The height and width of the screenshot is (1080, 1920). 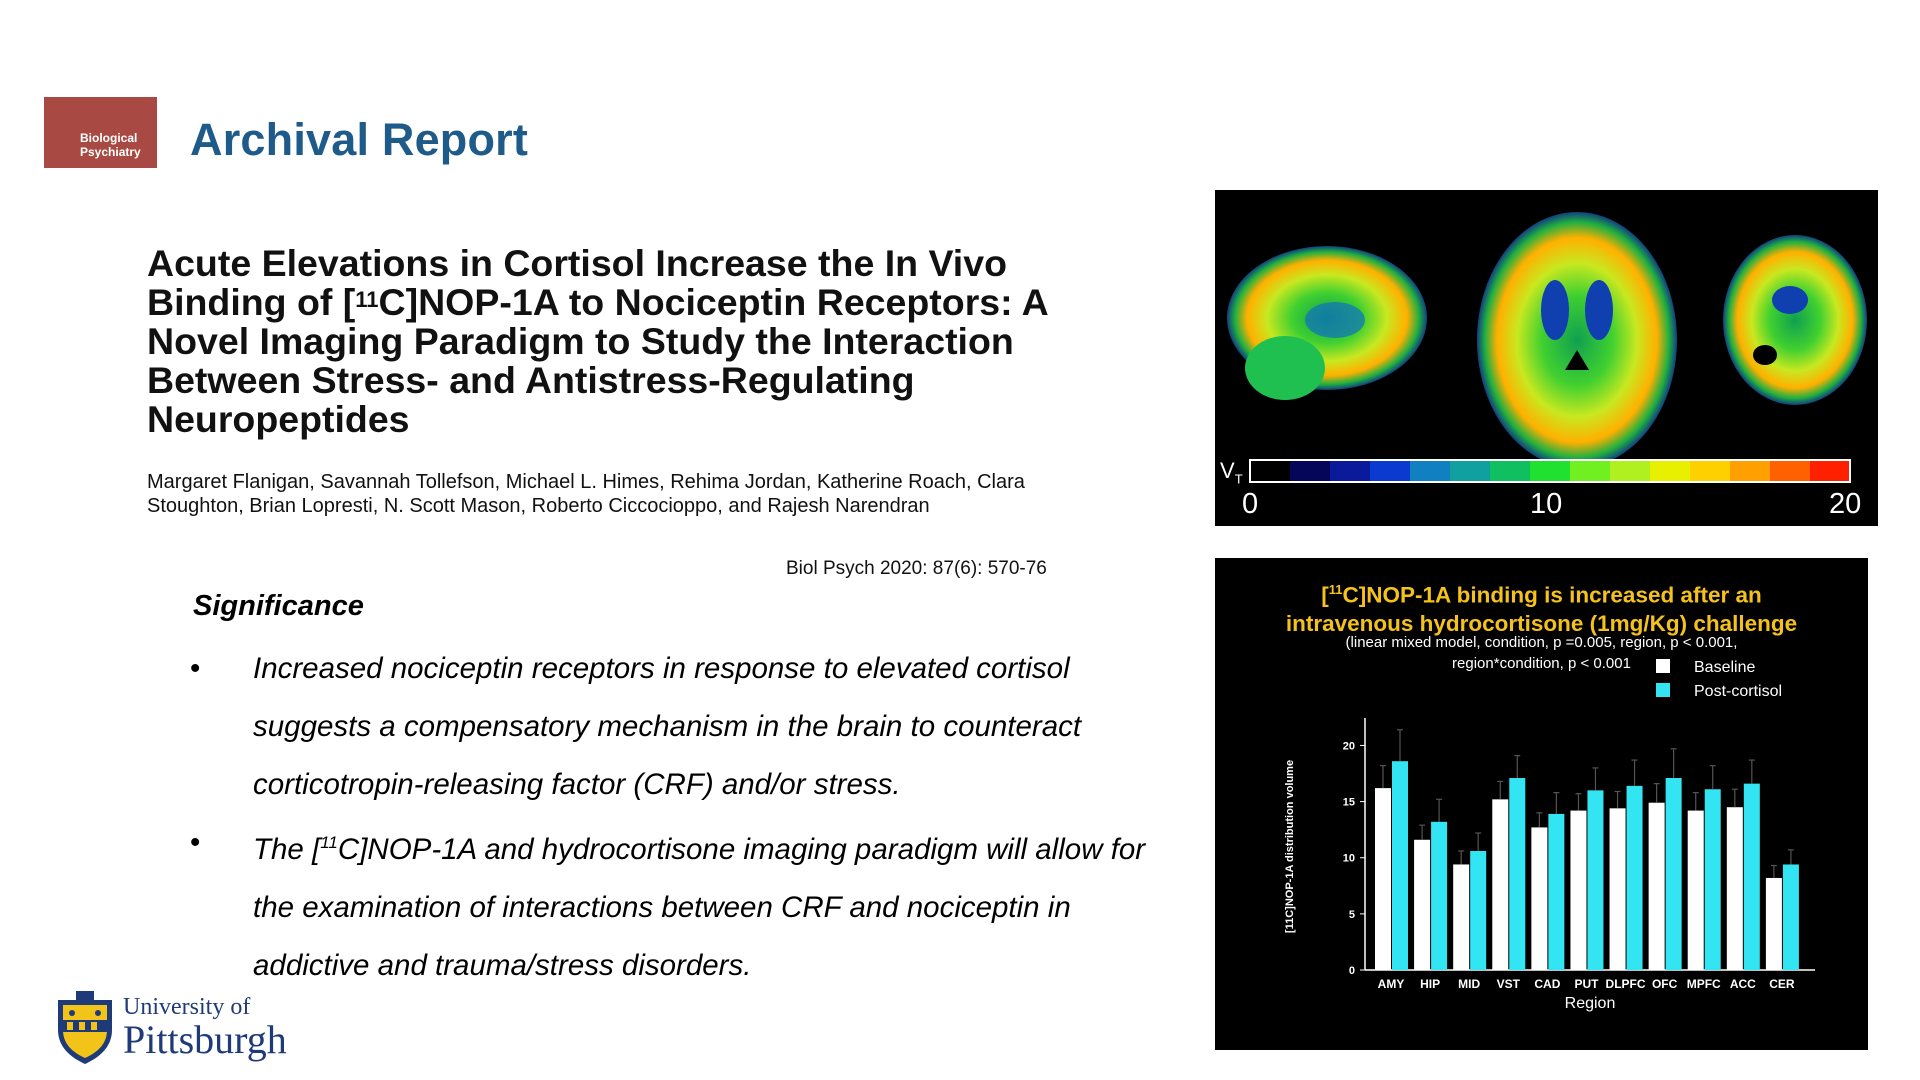 What do you see at coordinates (1845, 504) in the screenshot?
I see `colorbar-tick: 20` at bounding box center [1845, 504].